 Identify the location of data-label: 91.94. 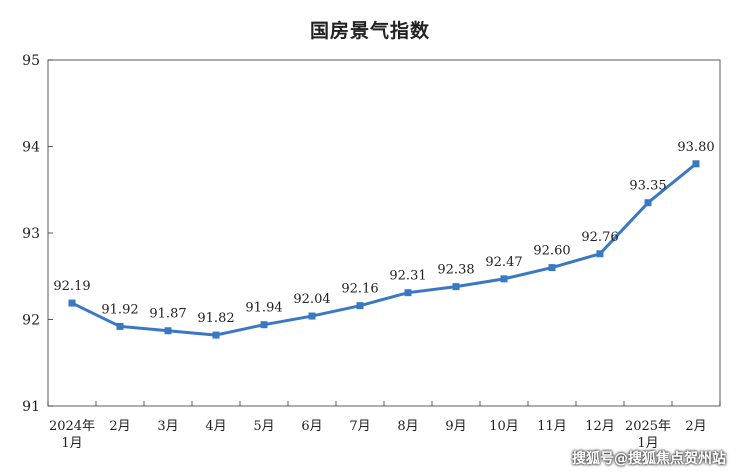
(263, 308).